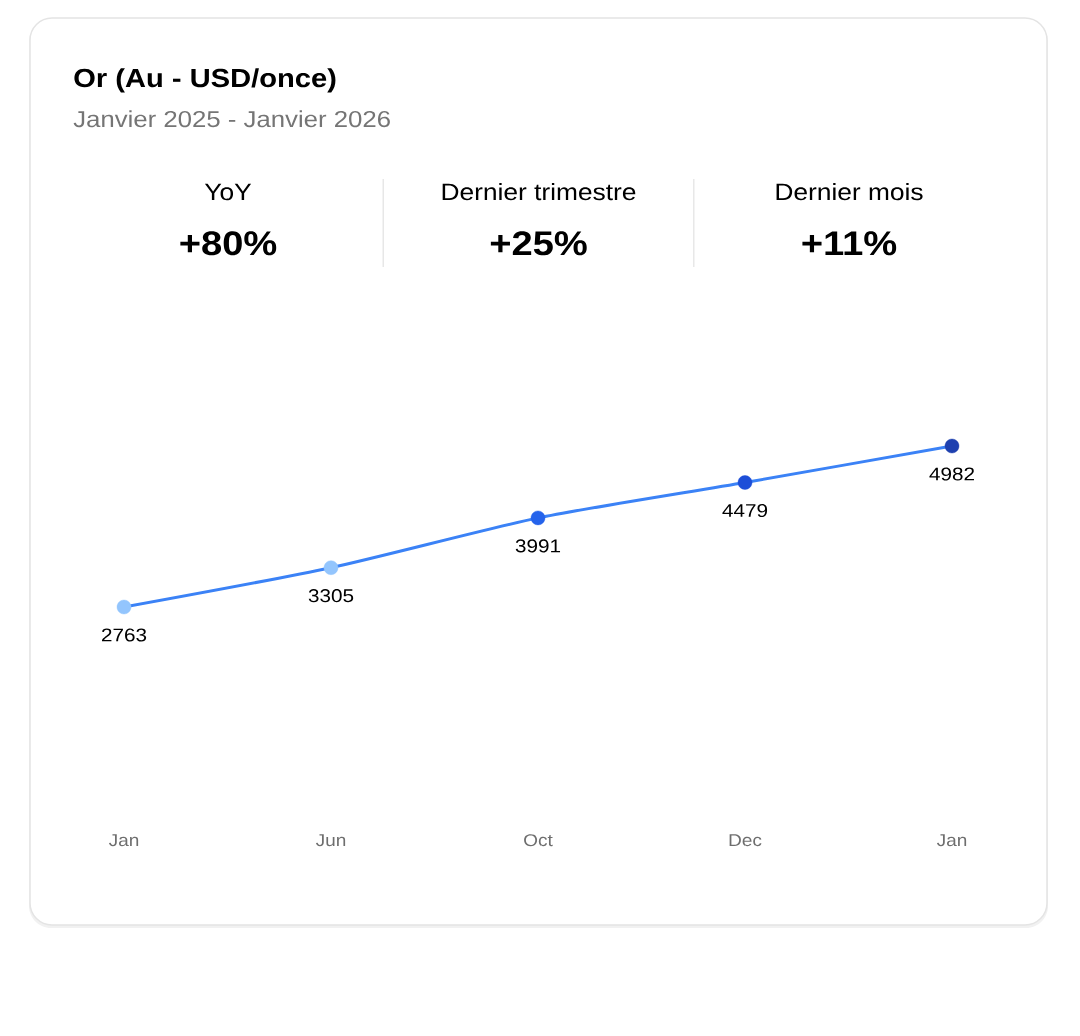 The width and height of the screenshot is (1080, 1036). I want to click on data-label: 2763, so click(124, 635).